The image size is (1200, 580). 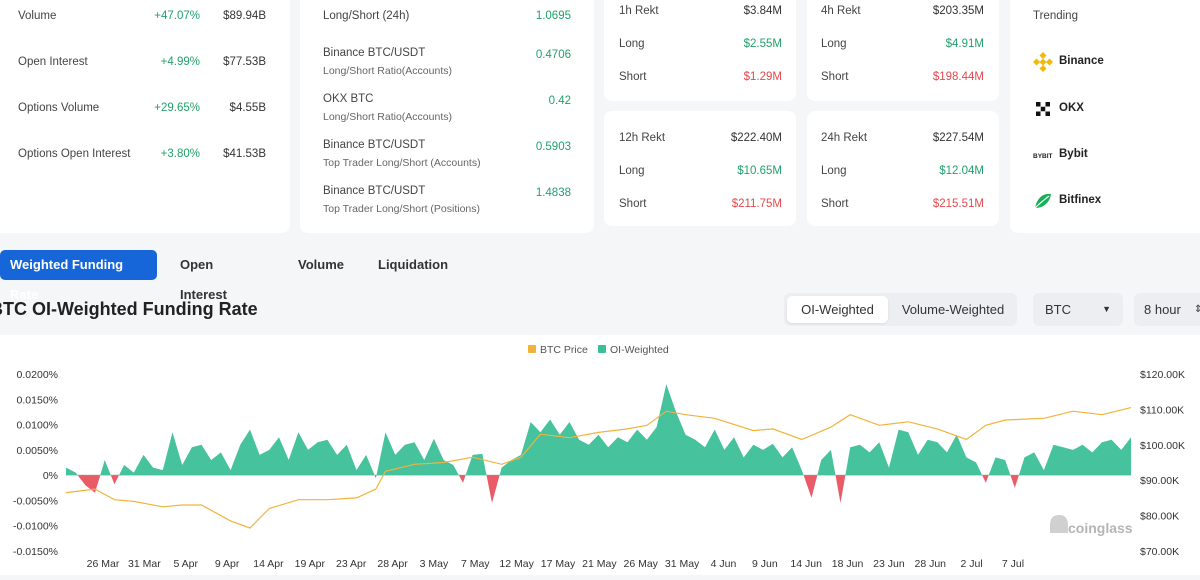 What do you see at coordinates (401, 209) in the screenshot?
I see `ratio-sublabel: Top Trader Long/Short (Positions)` at bounding box center [401, 209].